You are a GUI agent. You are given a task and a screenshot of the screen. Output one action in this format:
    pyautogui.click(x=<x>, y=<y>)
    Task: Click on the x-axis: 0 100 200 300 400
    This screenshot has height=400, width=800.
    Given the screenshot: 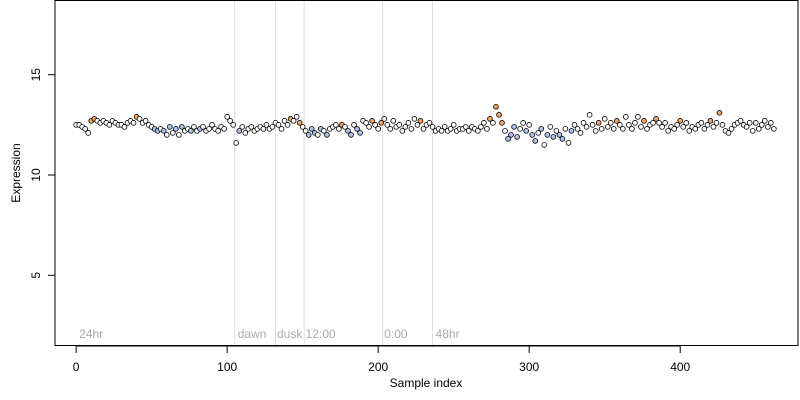 What is the action you would take?
    pyautogui.click(x=382, y=359)
    